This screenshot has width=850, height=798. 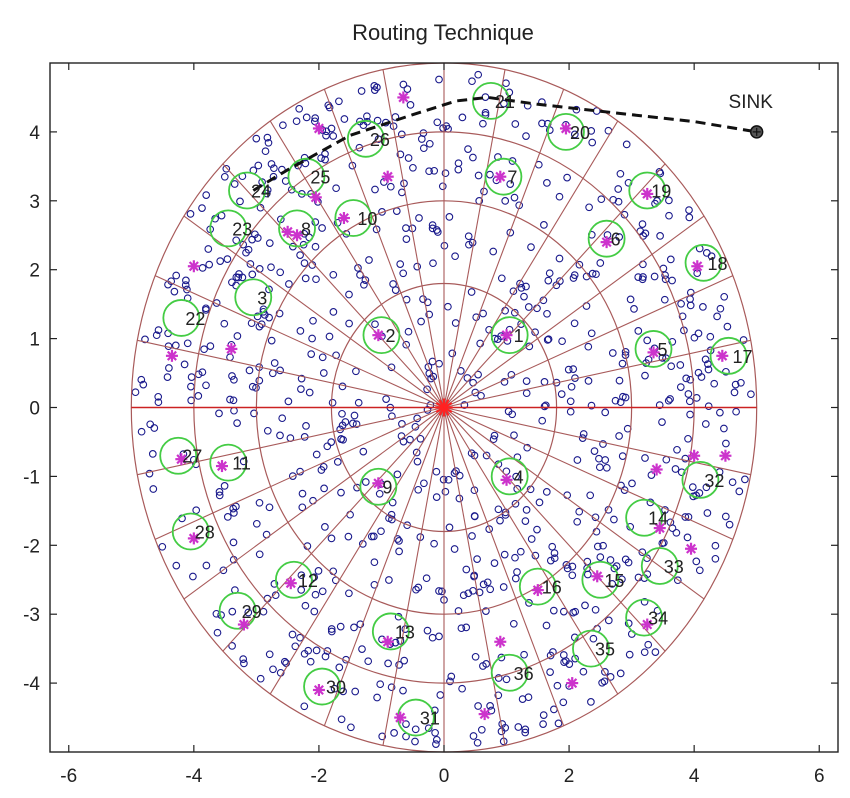 I want to click on cluster-label-1: 1, so click(x=519, y=336).